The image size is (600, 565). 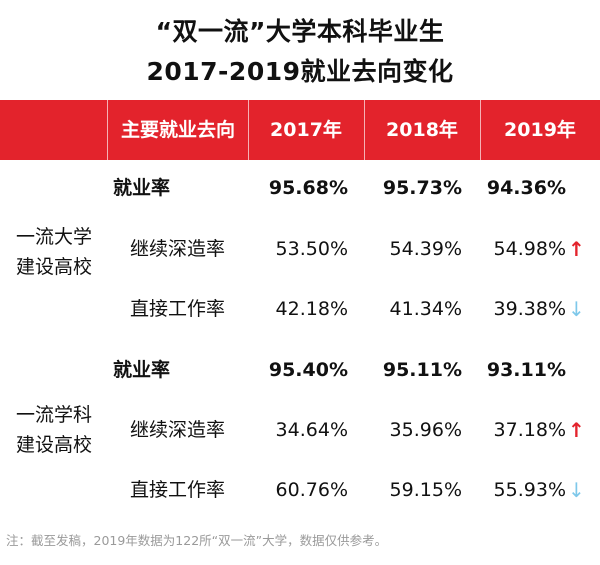 I want to click on header-2019: 2019年, so click(x=540, y=130).